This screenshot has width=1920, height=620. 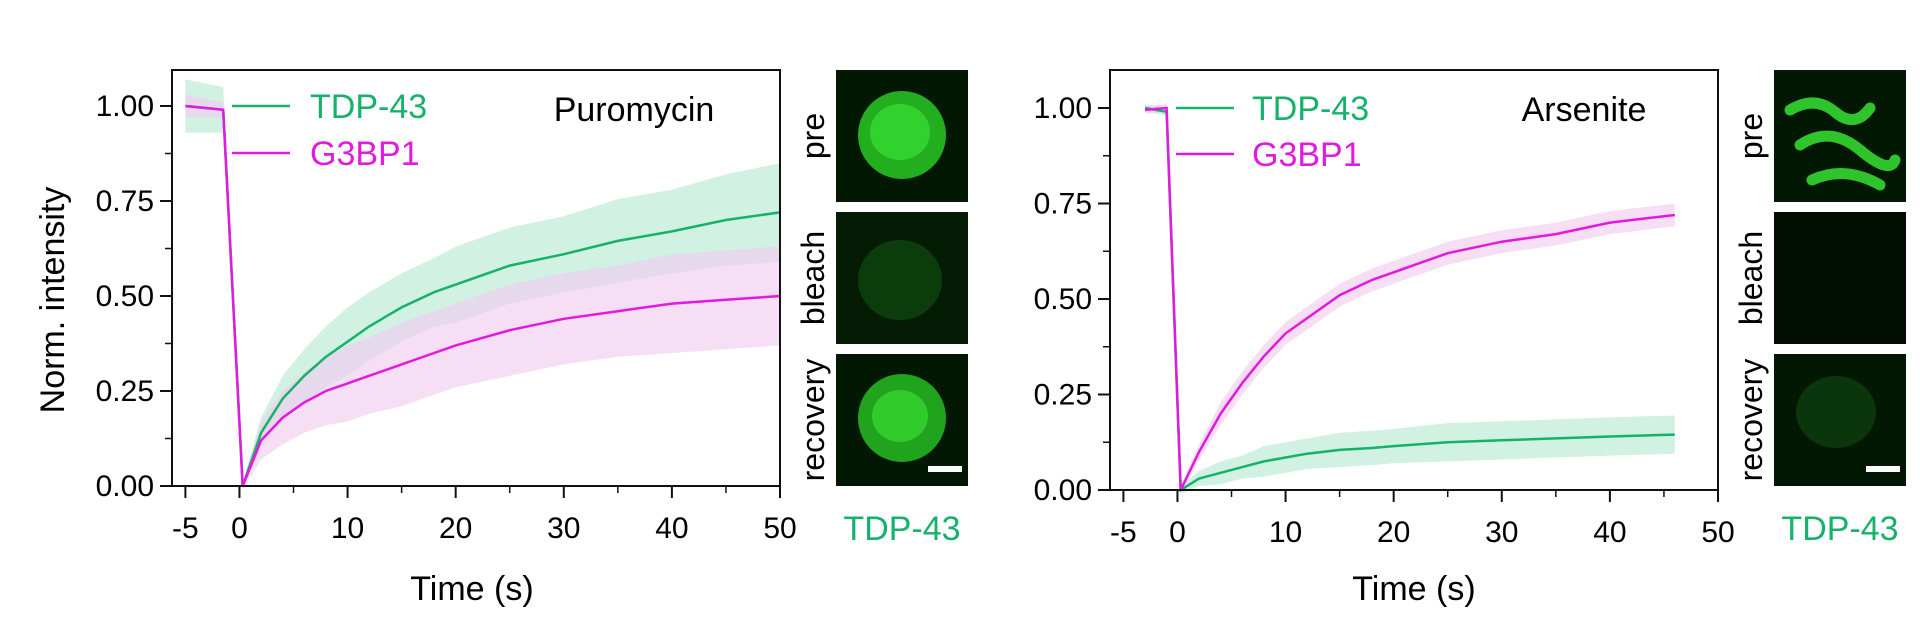 I want to click on micrograph-recovery-spot, so click(x=1836, y=412).